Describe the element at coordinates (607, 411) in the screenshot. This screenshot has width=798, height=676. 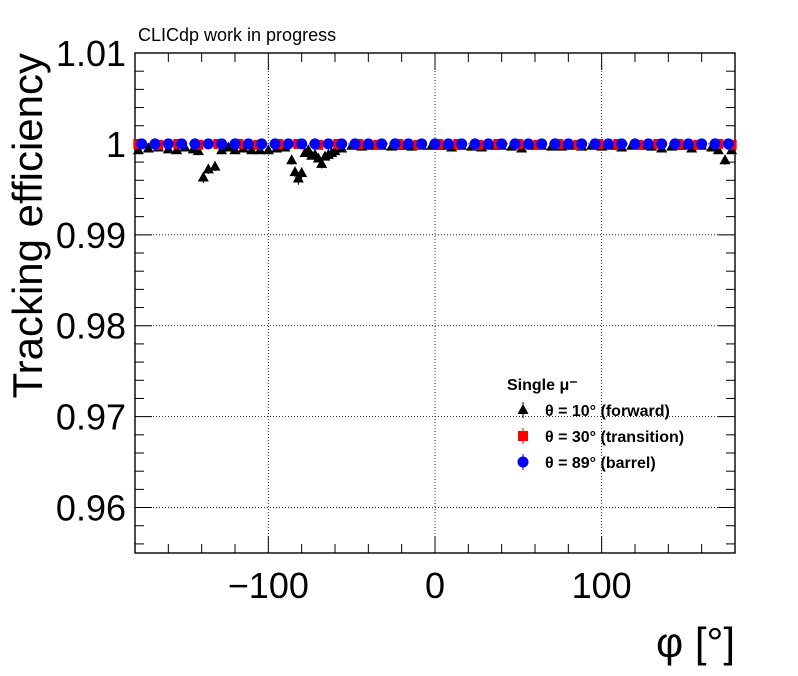
I see `legend-entry-label: θ = 10° (forward)` at that location.